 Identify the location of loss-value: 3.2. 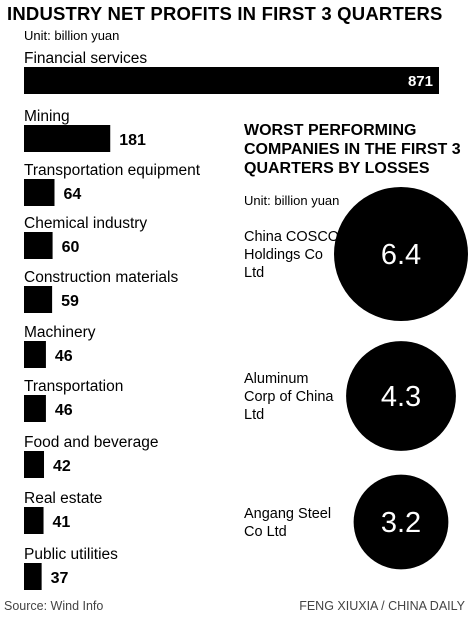
(401, 523).